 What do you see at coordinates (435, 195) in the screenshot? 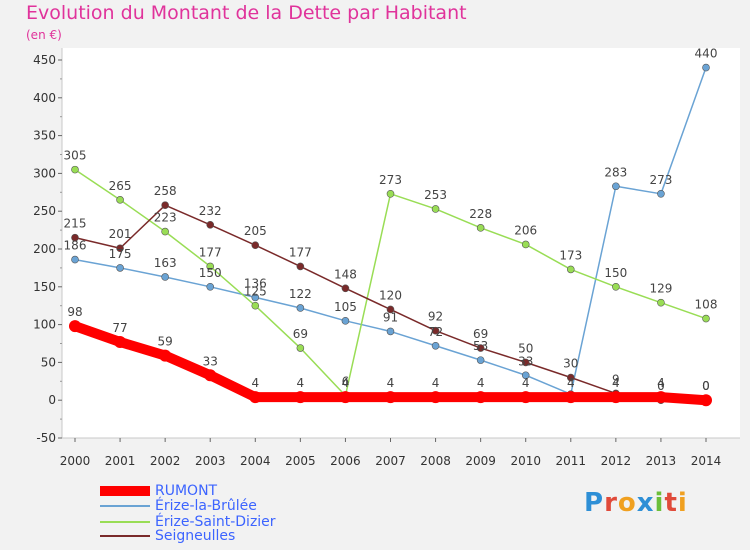
I see `data-label-2: 253` at bounding box center [435, 195].